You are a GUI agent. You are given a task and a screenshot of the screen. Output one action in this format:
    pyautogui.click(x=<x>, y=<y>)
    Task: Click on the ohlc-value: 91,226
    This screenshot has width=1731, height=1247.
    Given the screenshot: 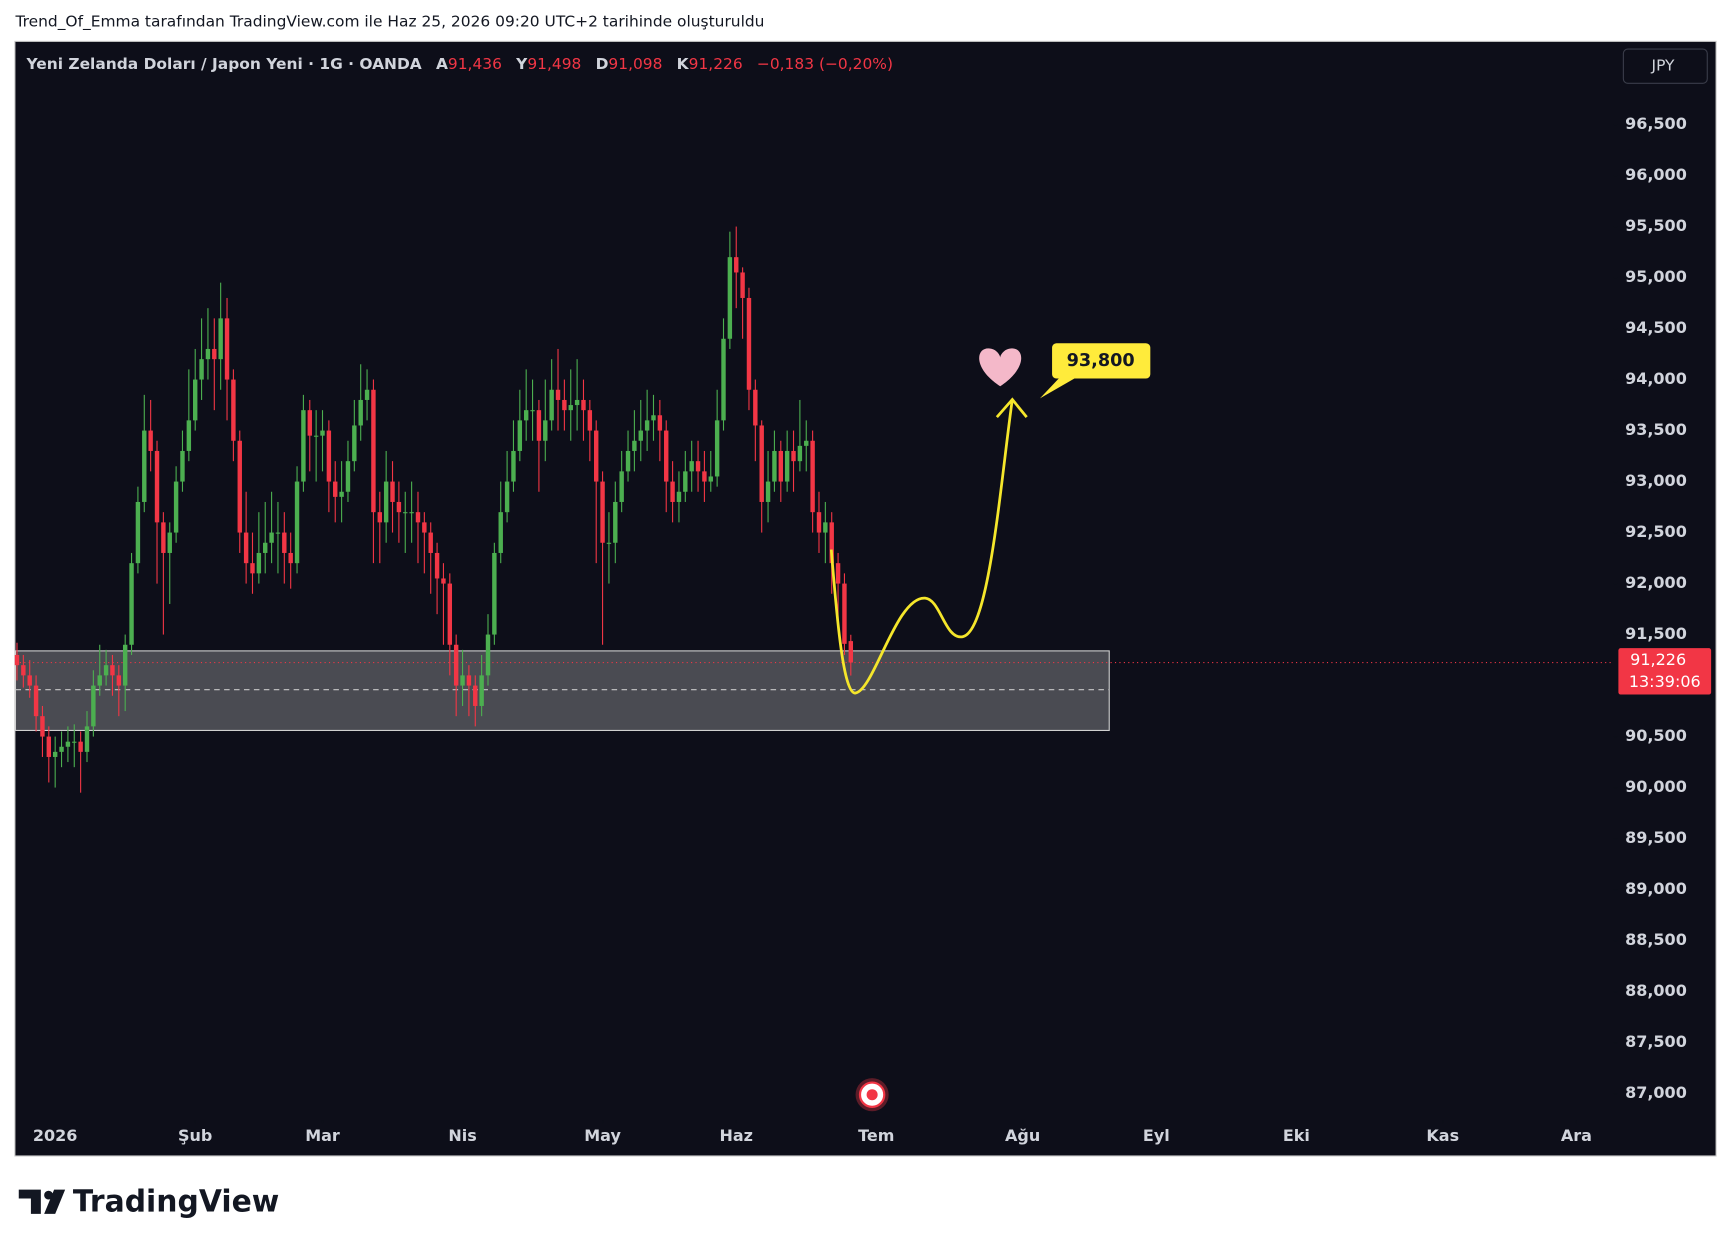 What is the action you would take?
    pyautogui.click(x=716, y=64)
    